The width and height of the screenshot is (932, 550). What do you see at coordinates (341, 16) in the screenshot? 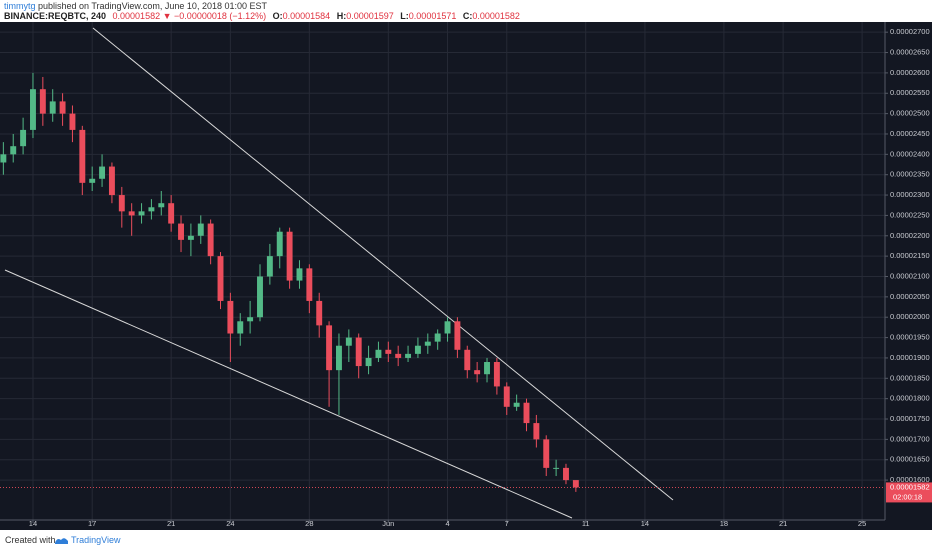
I see `h-label: H:` at bounding box center [341, 16].